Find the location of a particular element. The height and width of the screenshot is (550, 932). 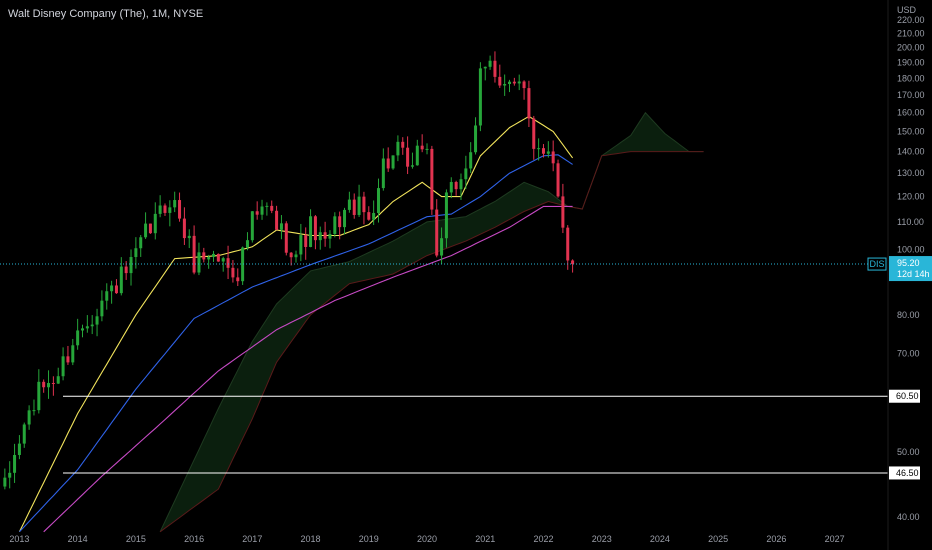

price-tick-label: 180.00 is located at coordinates (911, 78).